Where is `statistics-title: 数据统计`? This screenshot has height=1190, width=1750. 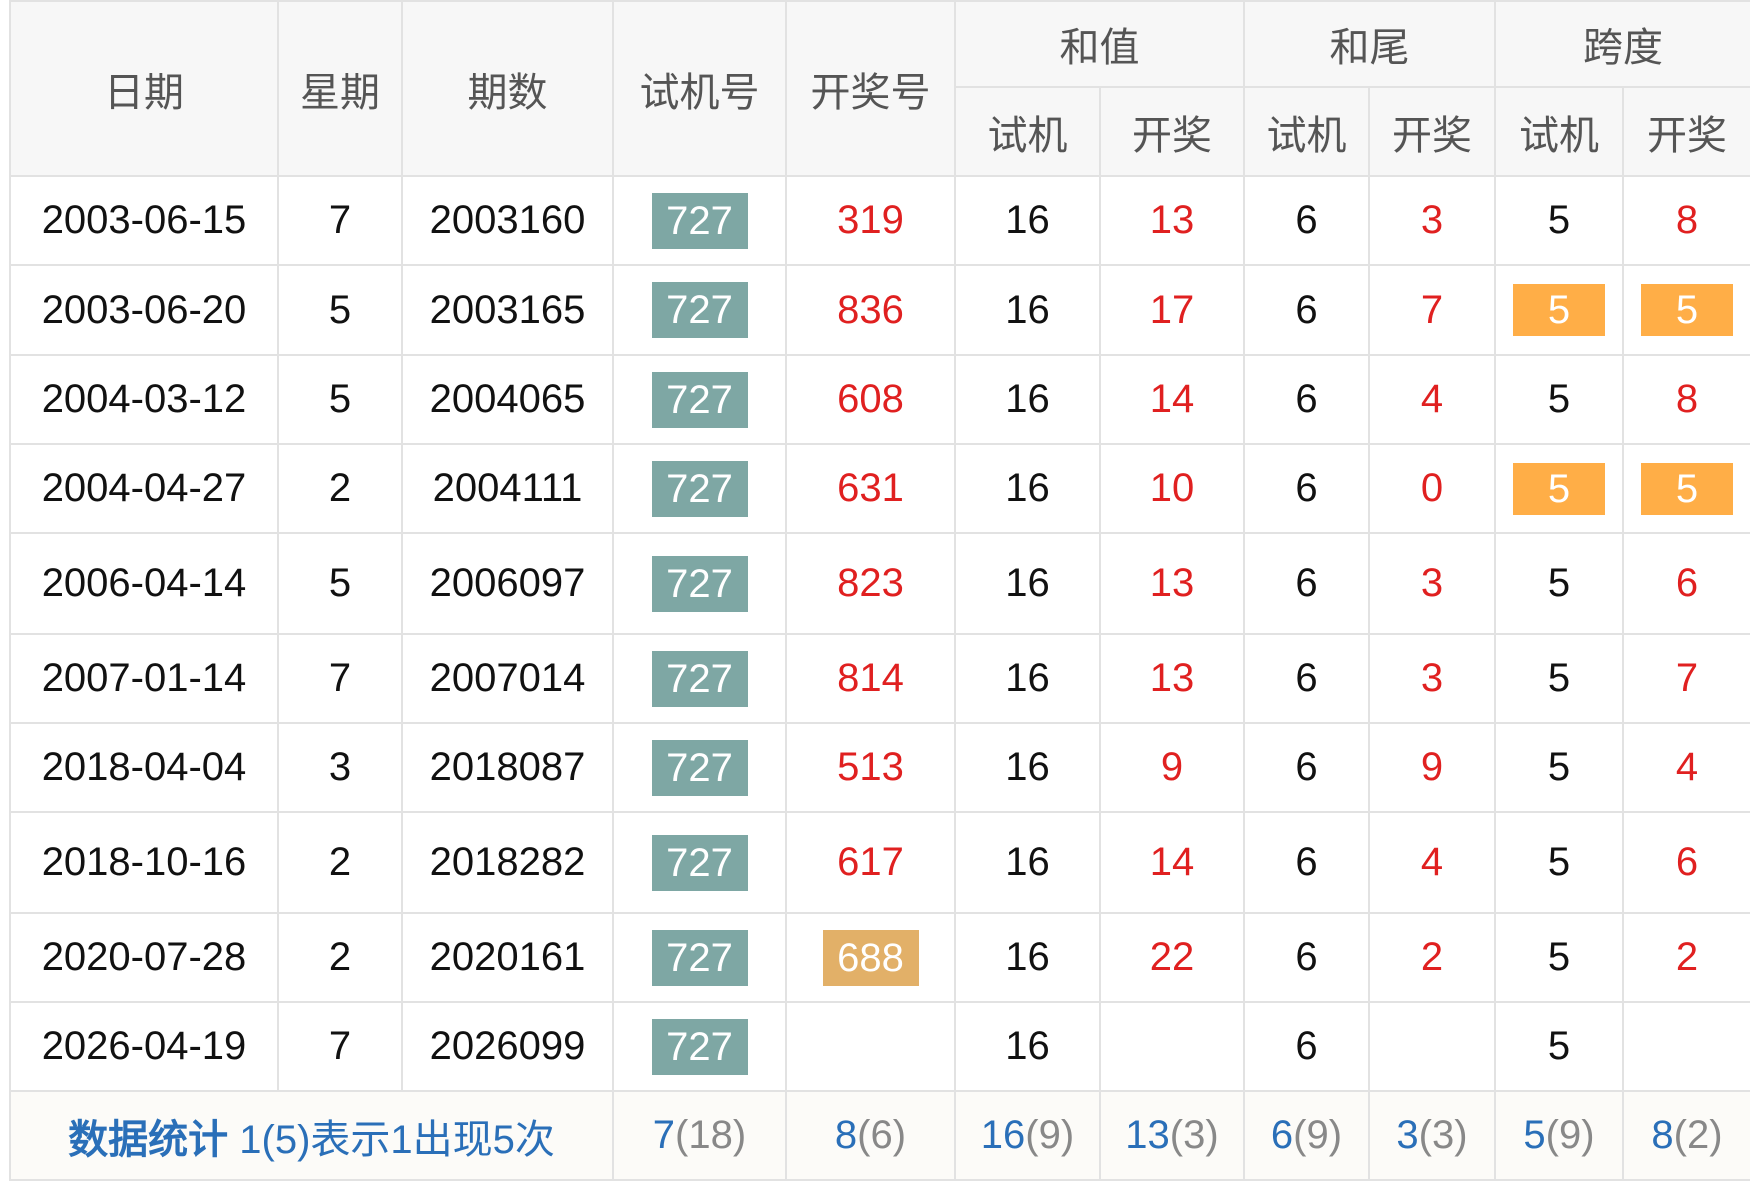
statistics-title: 数据统计 is located at coordinates (148, 1139).